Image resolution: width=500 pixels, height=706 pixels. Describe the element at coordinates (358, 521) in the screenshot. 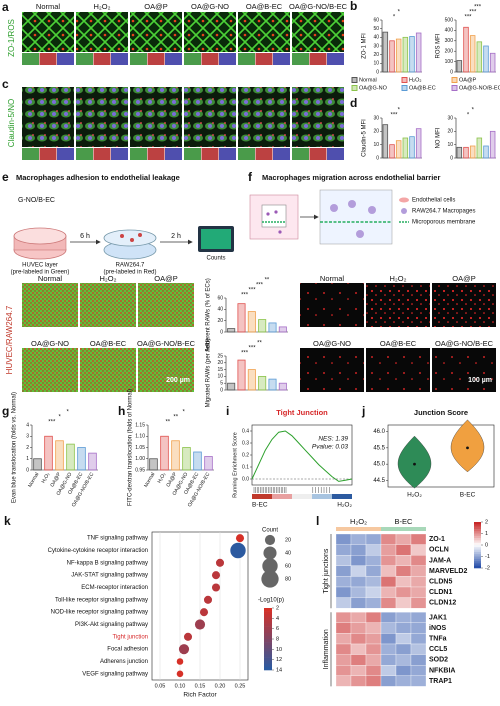

I see `column-header: H₂O₂` at that location.